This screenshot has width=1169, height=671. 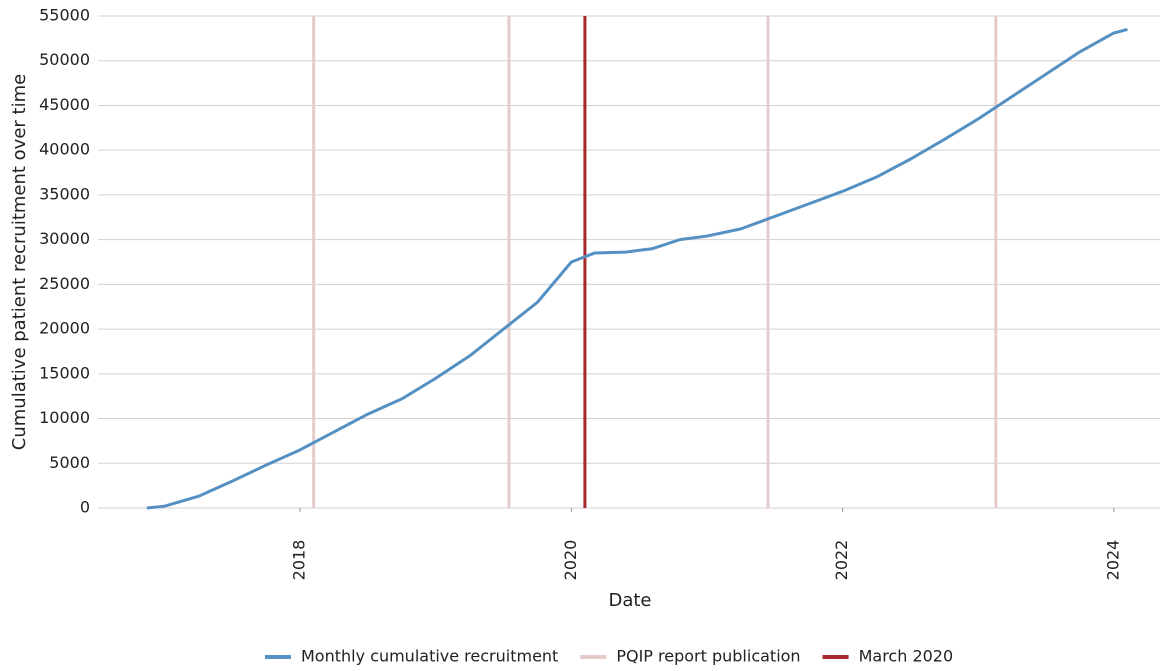 What do you see at coordinates (64, 15) in the screenshot?
I see `y-tick-label: 55000` at bounding box center [64, 15].